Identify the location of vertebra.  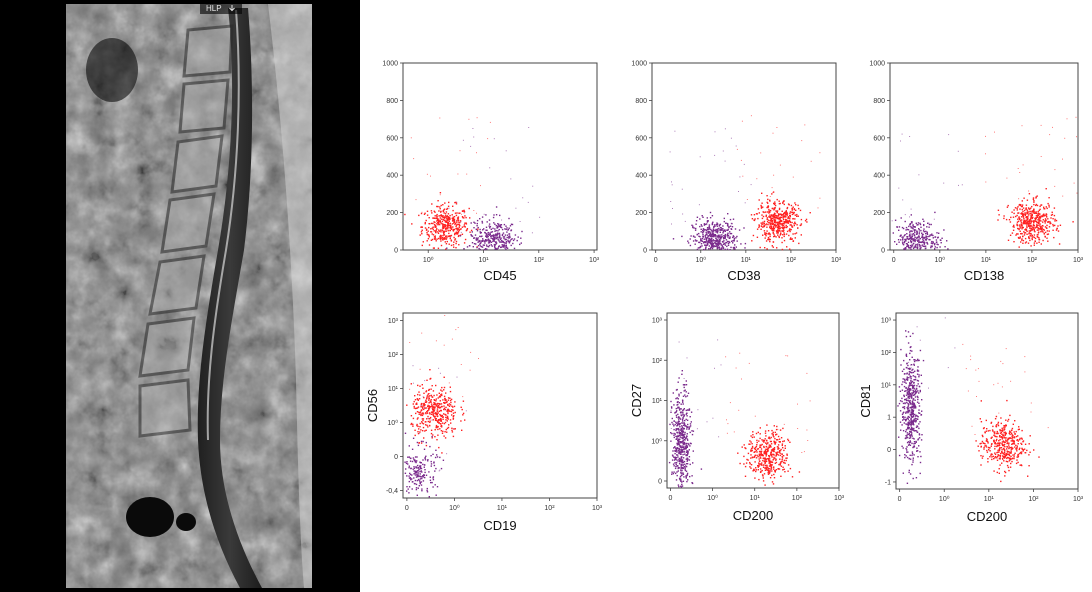
(197, 164).